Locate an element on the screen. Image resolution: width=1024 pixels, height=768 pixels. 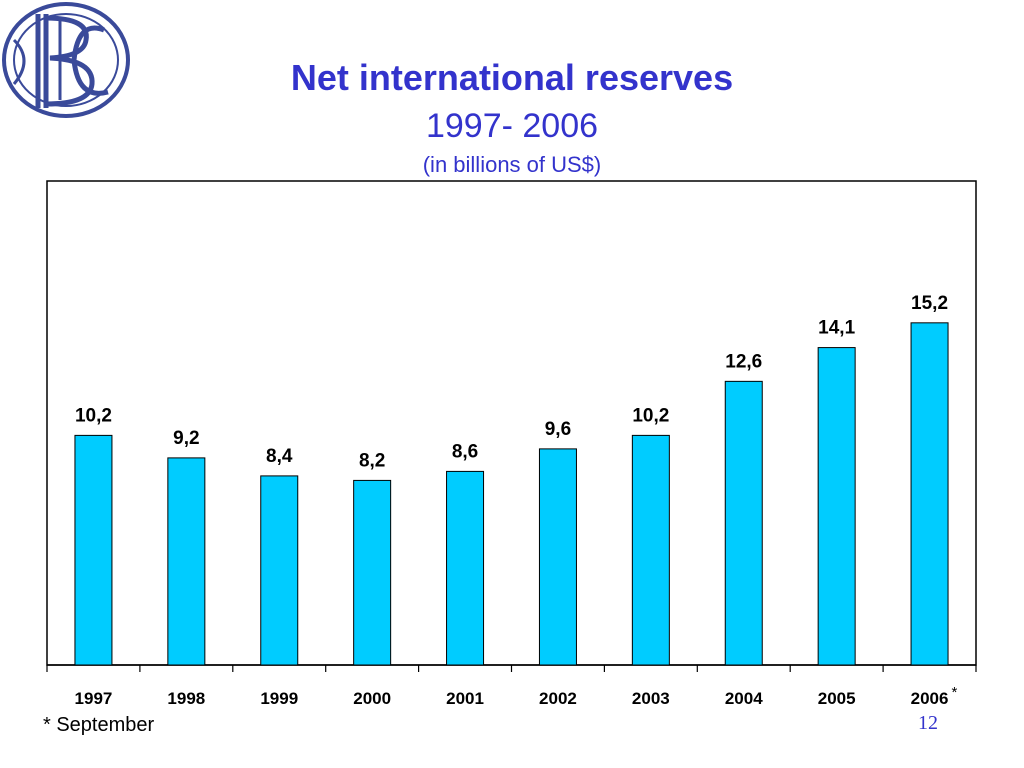
bar-2000 is located at coordinates (372, 572).